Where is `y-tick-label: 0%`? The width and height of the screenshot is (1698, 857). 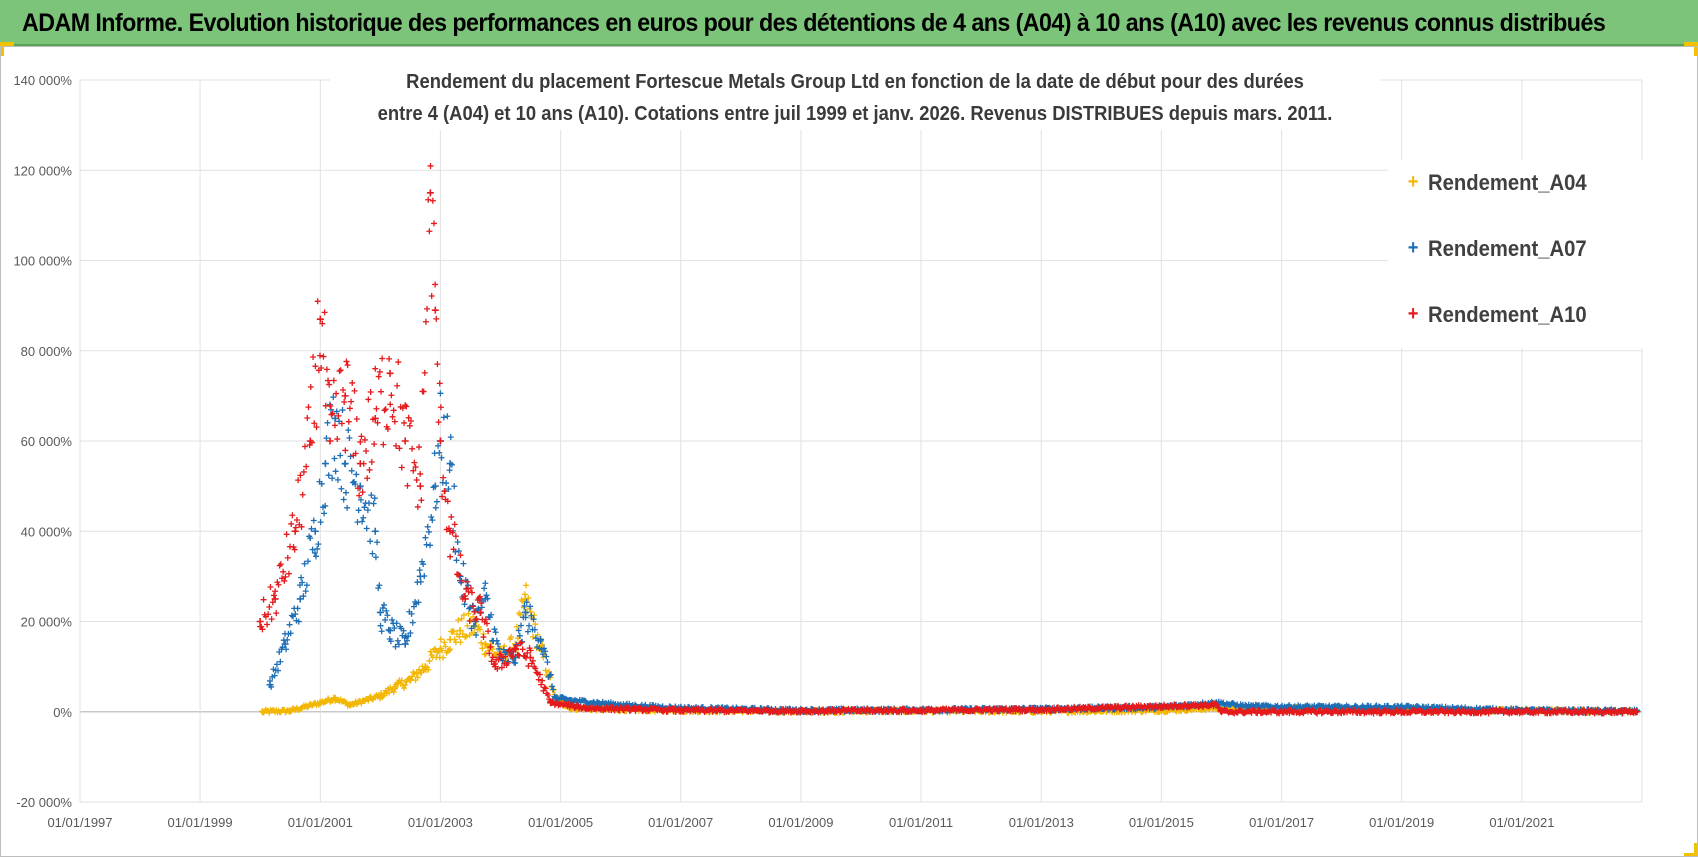 y-tick-label: 0% is located at coordinates (62, 712).